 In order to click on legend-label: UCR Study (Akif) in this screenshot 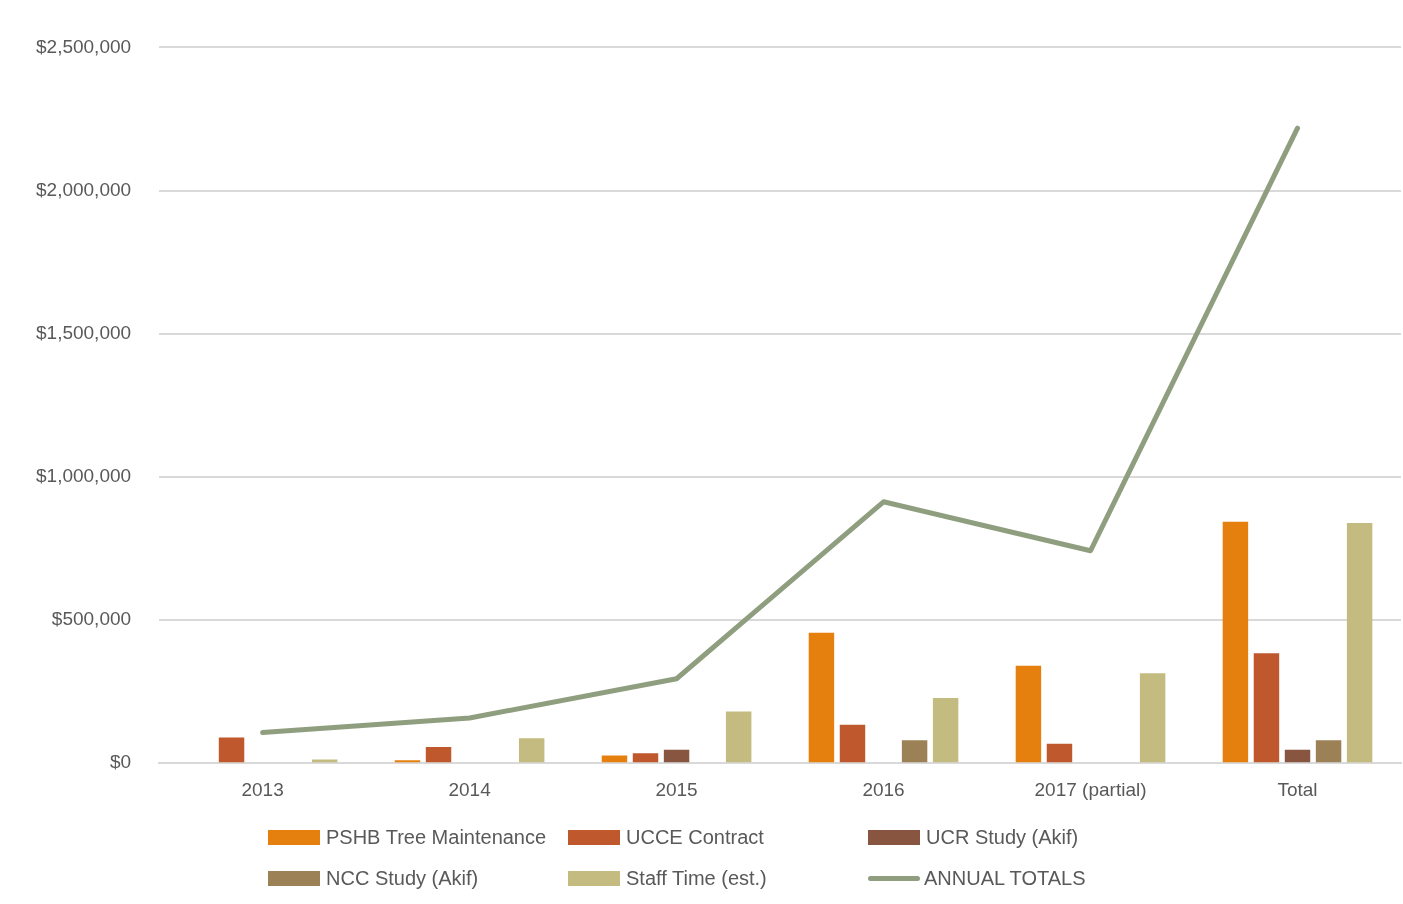, I will do `click(1002, 837)`.